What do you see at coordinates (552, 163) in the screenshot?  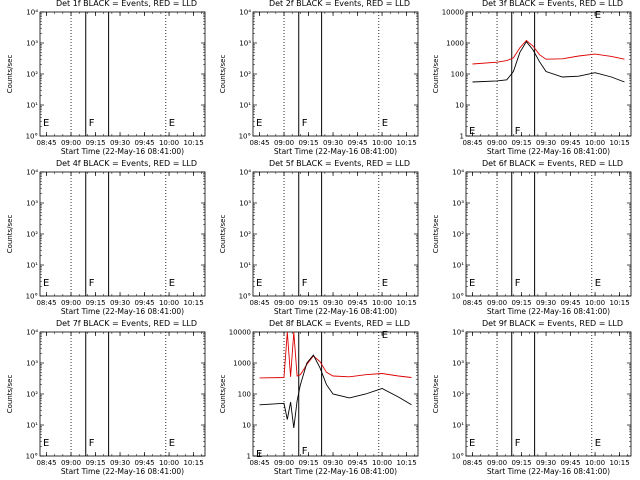 I see `panel-title: Det 6f BLACK = Events, RED = LLD` at bounding box center [552, 163].